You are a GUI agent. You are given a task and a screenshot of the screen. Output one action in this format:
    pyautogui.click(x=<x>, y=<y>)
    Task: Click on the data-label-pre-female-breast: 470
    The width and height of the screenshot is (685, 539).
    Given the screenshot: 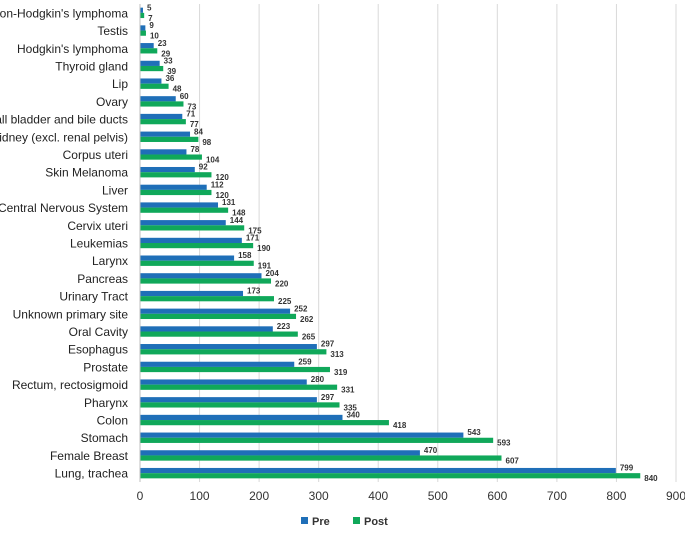 What is the action you would take?
    pyautogui.click(x=431, y=450)
    